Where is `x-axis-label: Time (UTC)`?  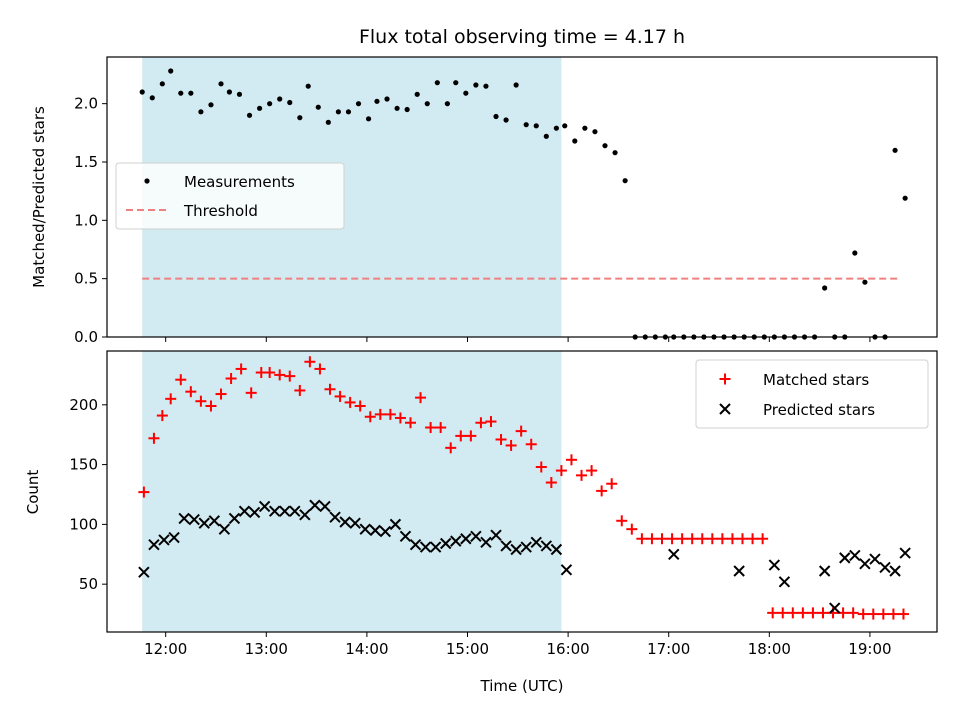
x-axis-label: Time (UTC) is located at coordinates (522, 686).